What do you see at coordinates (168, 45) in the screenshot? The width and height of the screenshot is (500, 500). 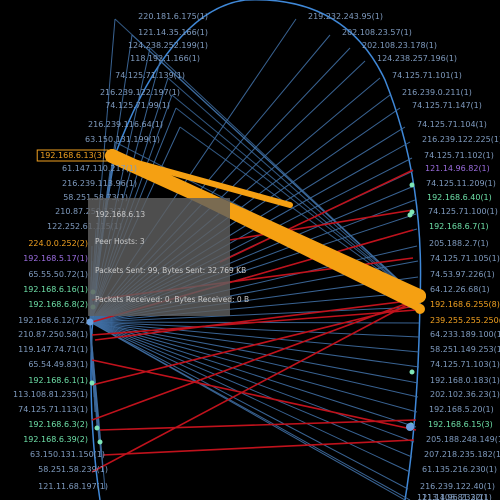 I see `host-label-left: 124.238.252.199(1)` at bounding box center [168, 45].